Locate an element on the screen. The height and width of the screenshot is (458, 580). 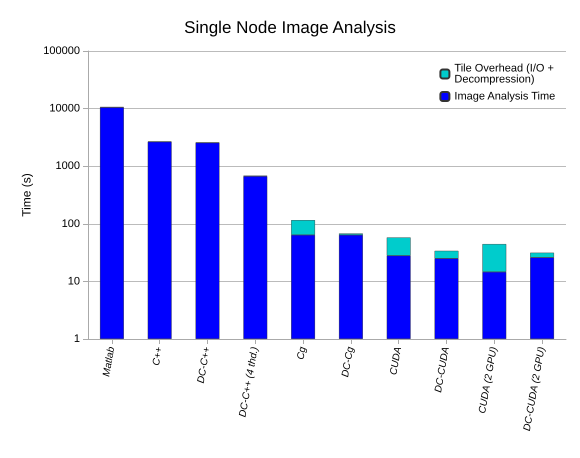
y-tick-label: 1 is located at coordinates (77, 339).